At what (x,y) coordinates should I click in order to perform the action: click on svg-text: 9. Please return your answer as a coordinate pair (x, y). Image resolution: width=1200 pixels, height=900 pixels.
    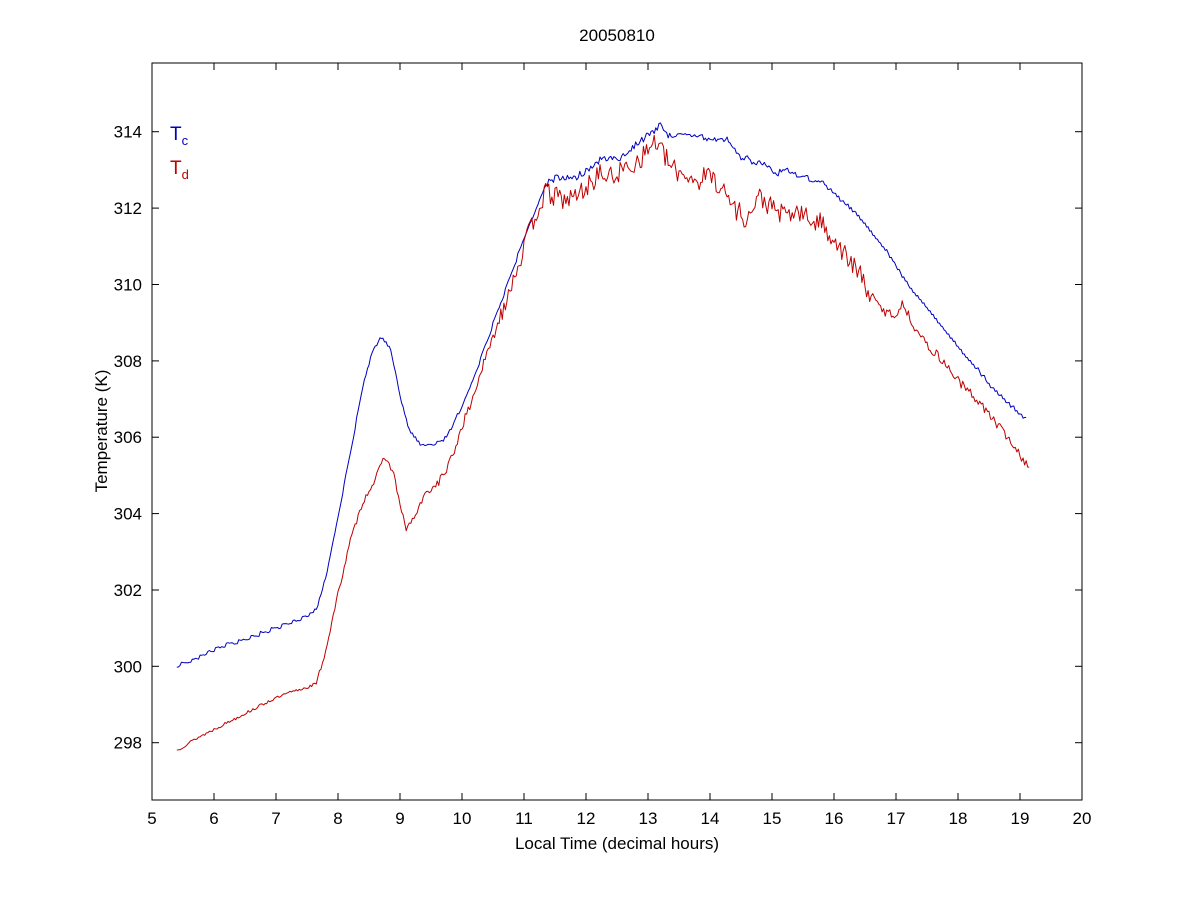
    Looking at the image, I should click on (399, 818).